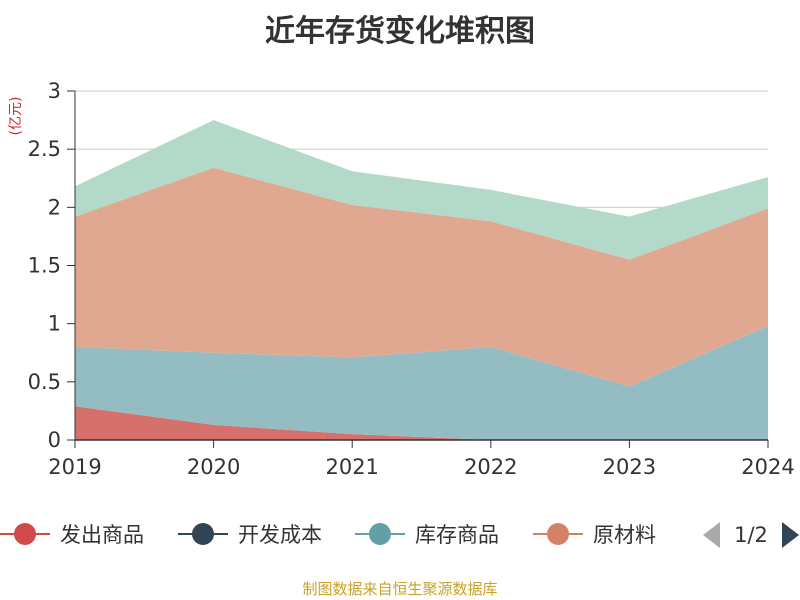 The image size is (800, 600). Describe the element at coordinates (767, 467) in the screenshot. I see `x-tick-label: 2024` at that location.